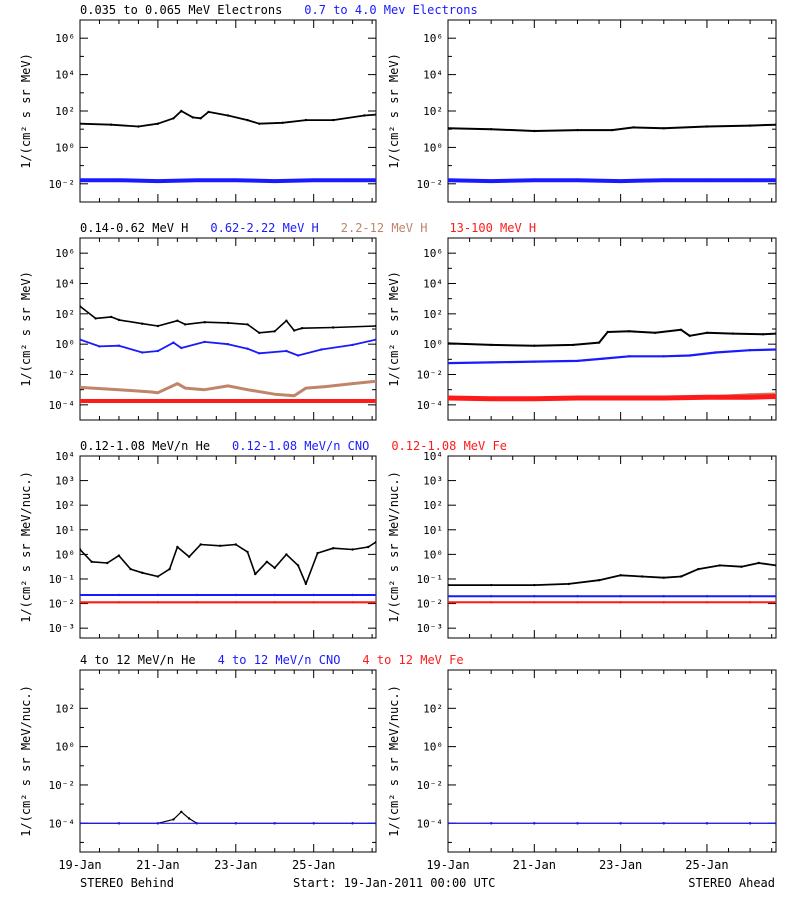  I want to click on y-tick-label: 10⁶, so click(65, 38).